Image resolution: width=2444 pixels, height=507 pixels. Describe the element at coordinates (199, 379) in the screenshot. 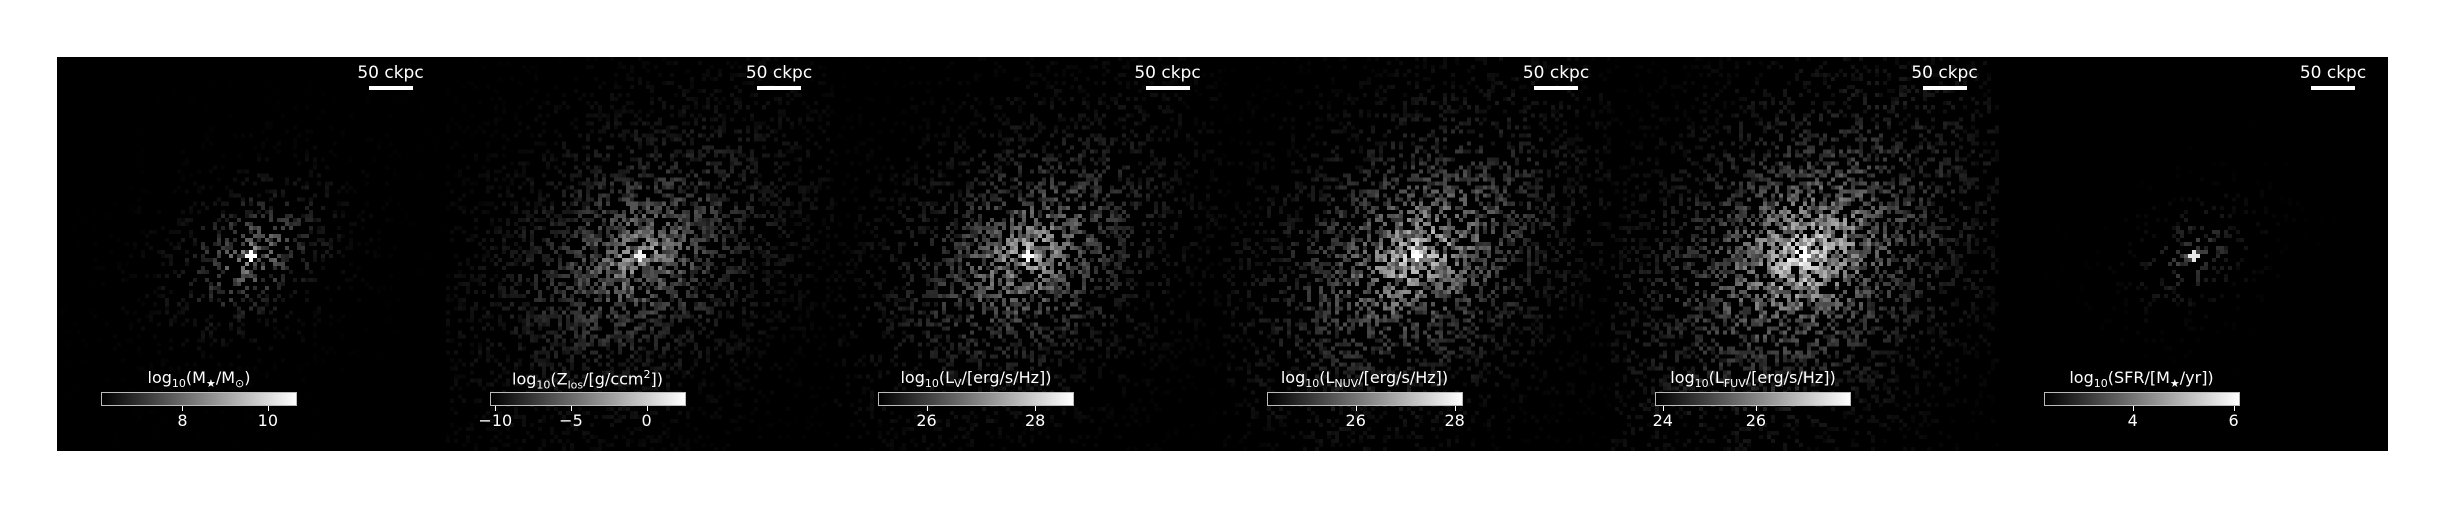

I see `colorbar-label: log10(M★/M⊙)` at that location.